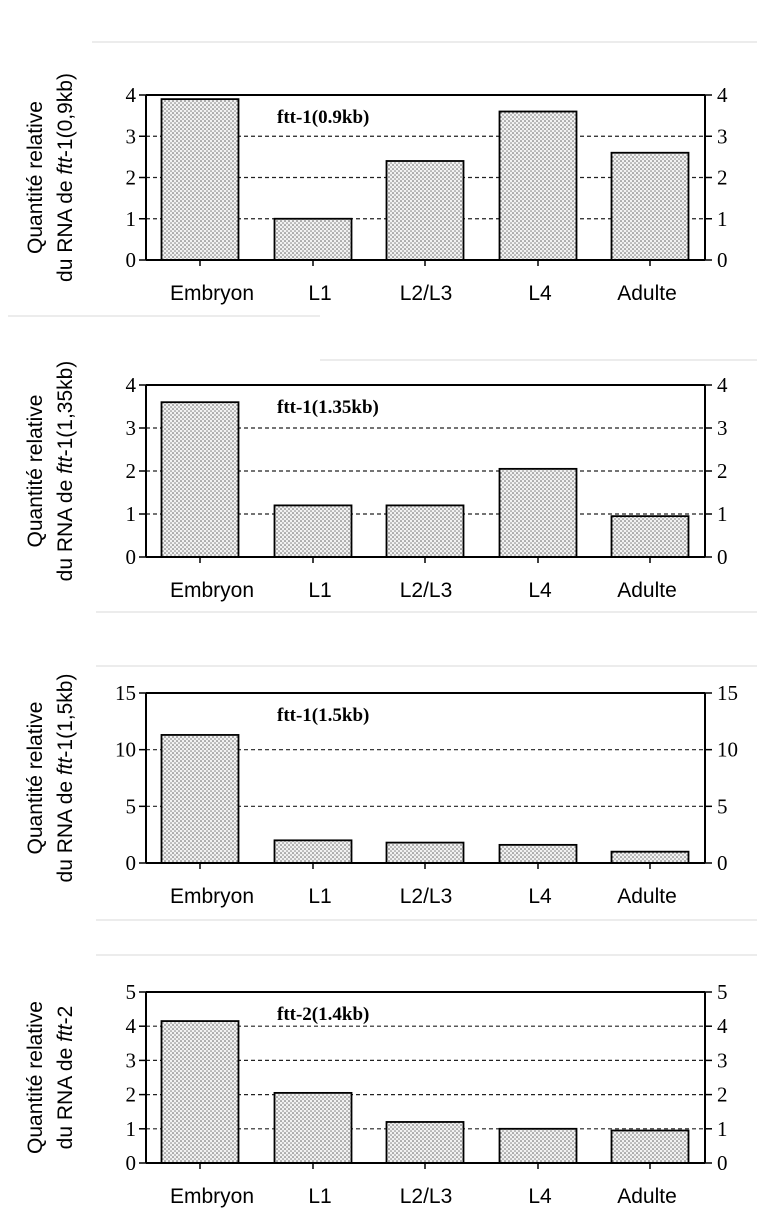 The height and width of the screenshot is (1220, 757). What do you see at coordinates (125, 750) in the screenshot?
I see `y-tick-label-left: 10` at bounding box center [125, 750].